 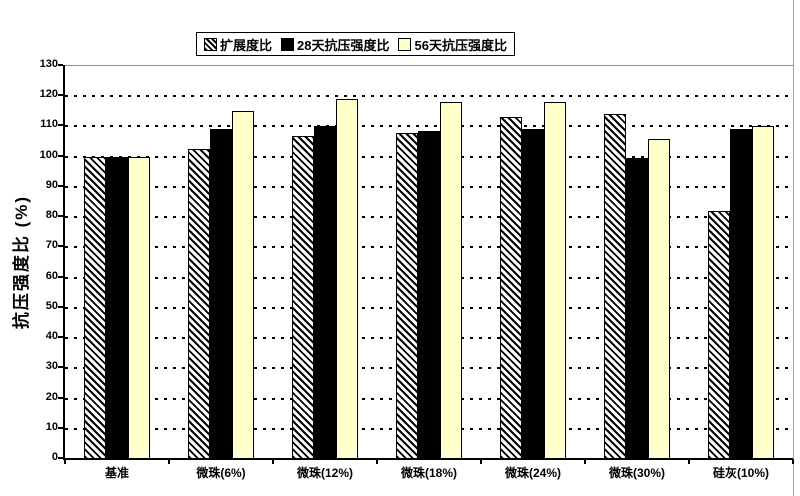 What do you see at coordinates (532, 473) in the screenshot?
I see `x-category-label-5: 微珠(24%)` at bounding box center [532, 473].